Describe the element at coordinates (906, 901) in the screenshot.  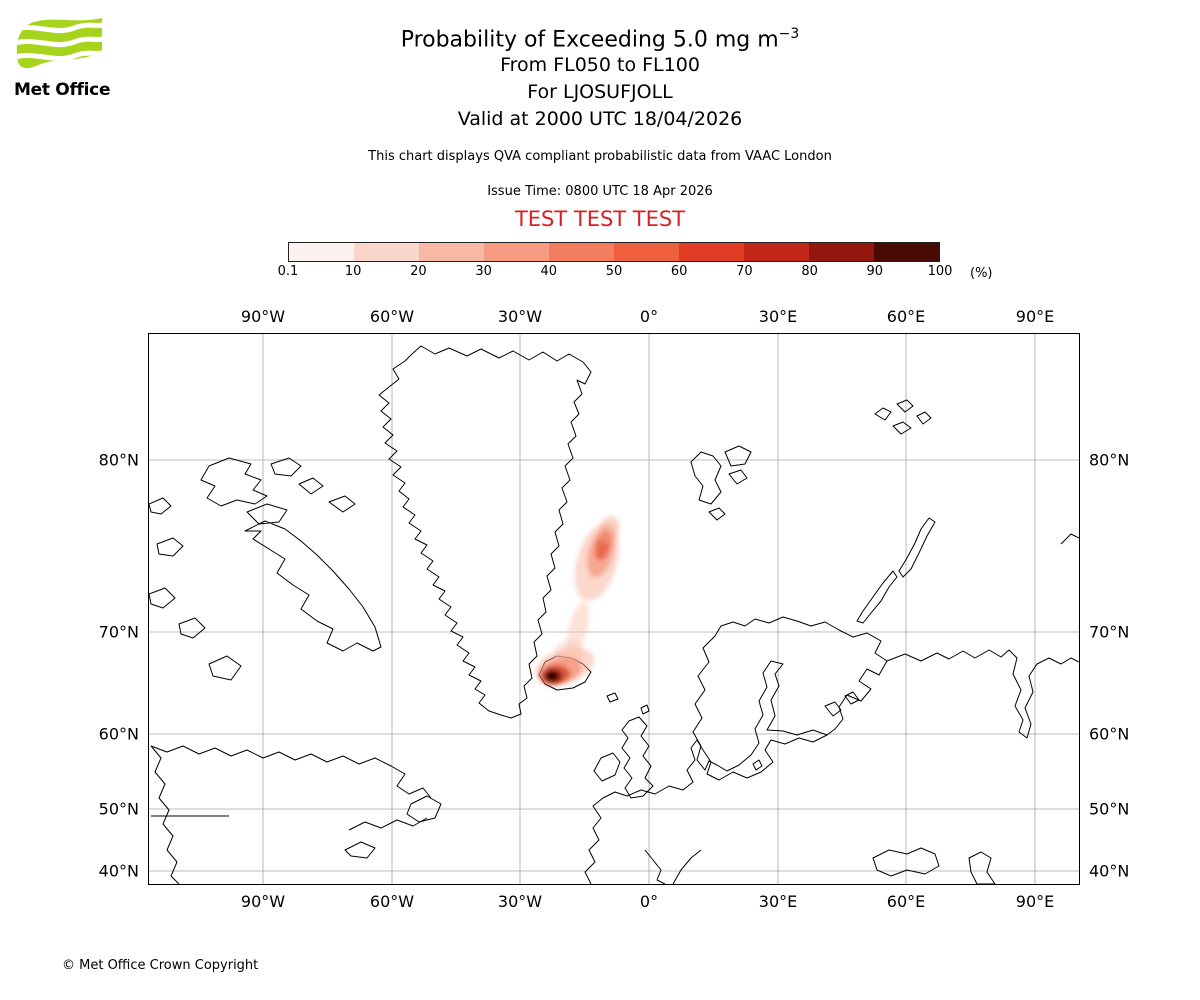
I see `longitude-label-bottom: 60°E` at that location.